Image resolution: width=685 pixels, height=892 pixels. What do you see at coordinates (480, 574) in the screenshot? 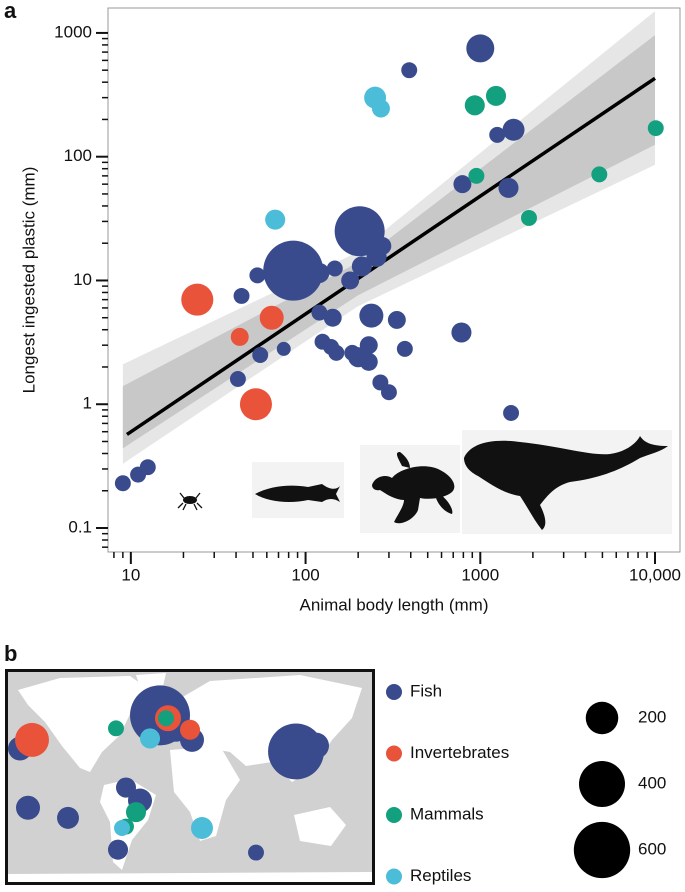
I see `x-tick-label: 1000` at bounding box center [480, 574].